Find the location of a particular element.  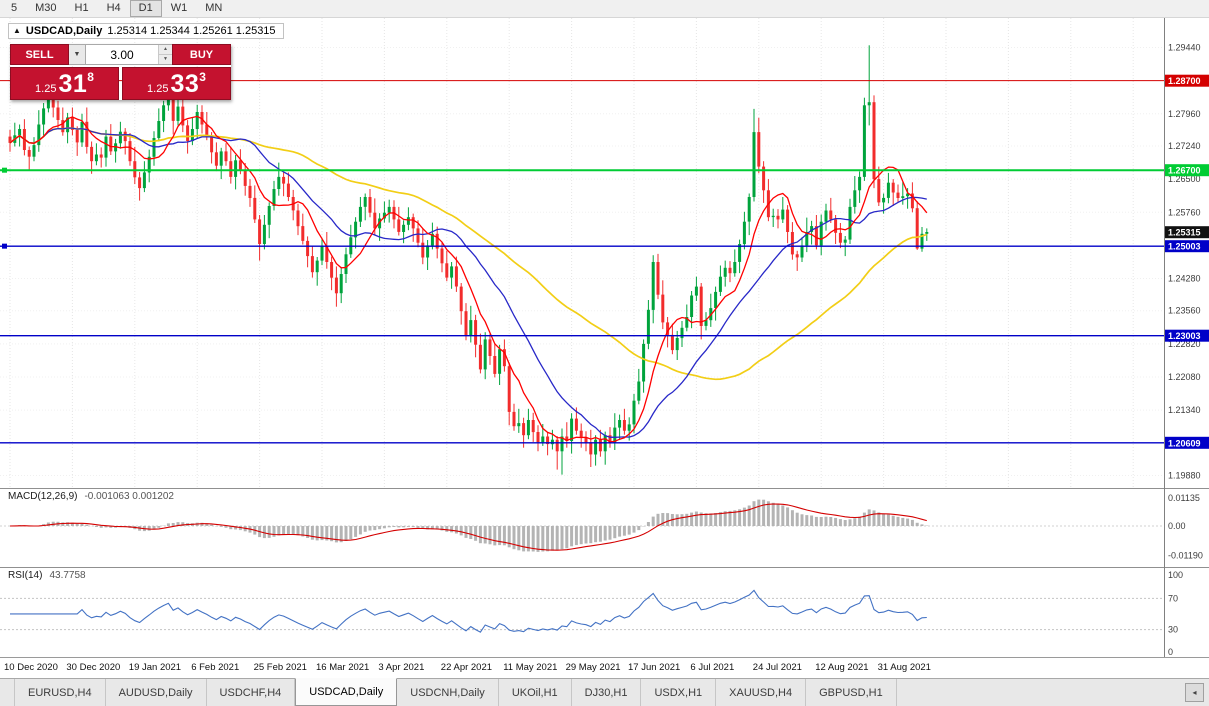

rsi-label: RSI(14) 43.7758 is located at coordinates (47, 575).